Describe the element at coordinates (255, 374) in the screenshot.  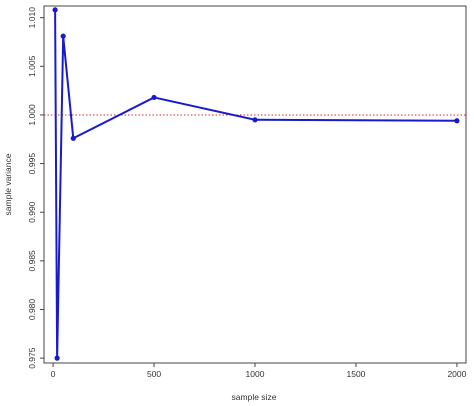
I see `x-tick-label: 1000` at that location.